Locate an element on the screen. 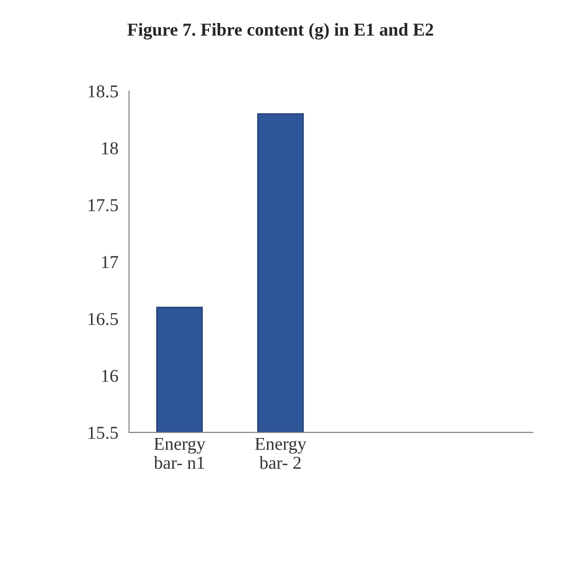 The width and height of the screenshot is (561, 569). y-tick-label: 17.5 is located at coordinates (103, 205).